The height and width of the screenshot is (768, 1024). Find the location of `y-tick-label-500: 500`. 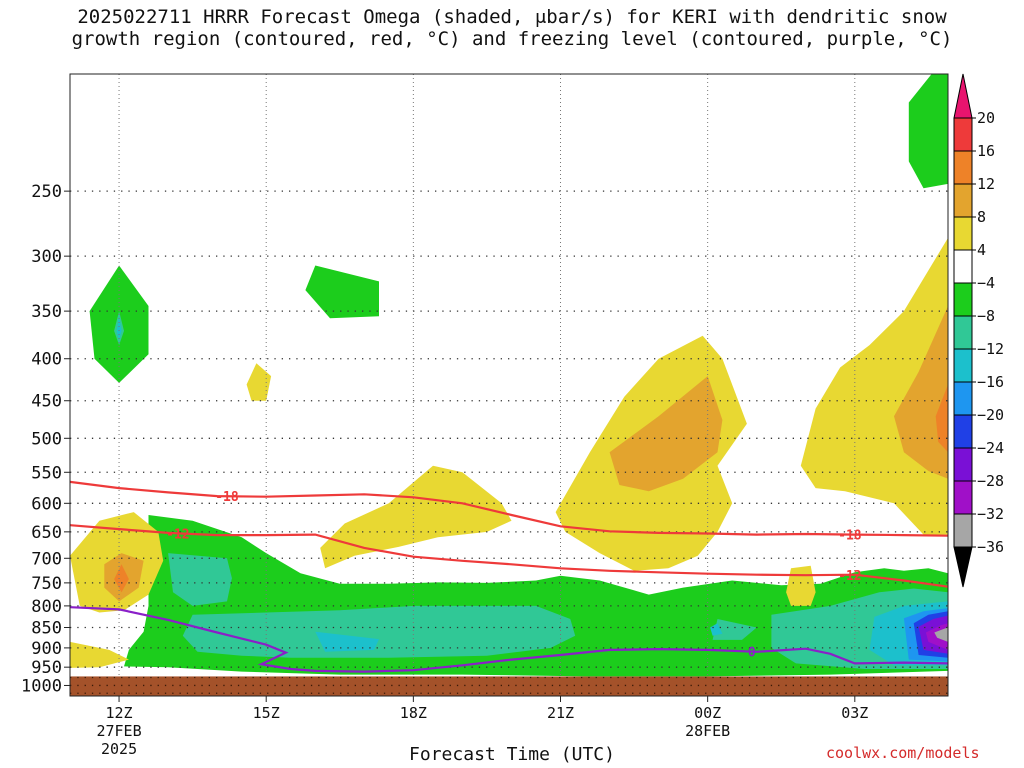

y-tick-label-500: 500 is located at coordinates (46, 439).